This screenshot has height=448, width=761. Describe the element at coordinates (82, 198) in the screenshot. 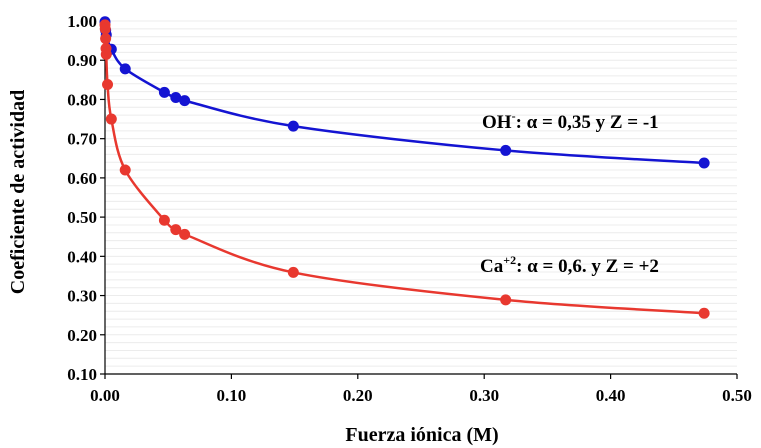

I see `y-tick-labels: 0.10 0.20 0.30 0.40 0.50 0.60 0.70 0.80 0.90 1.00` at that location.